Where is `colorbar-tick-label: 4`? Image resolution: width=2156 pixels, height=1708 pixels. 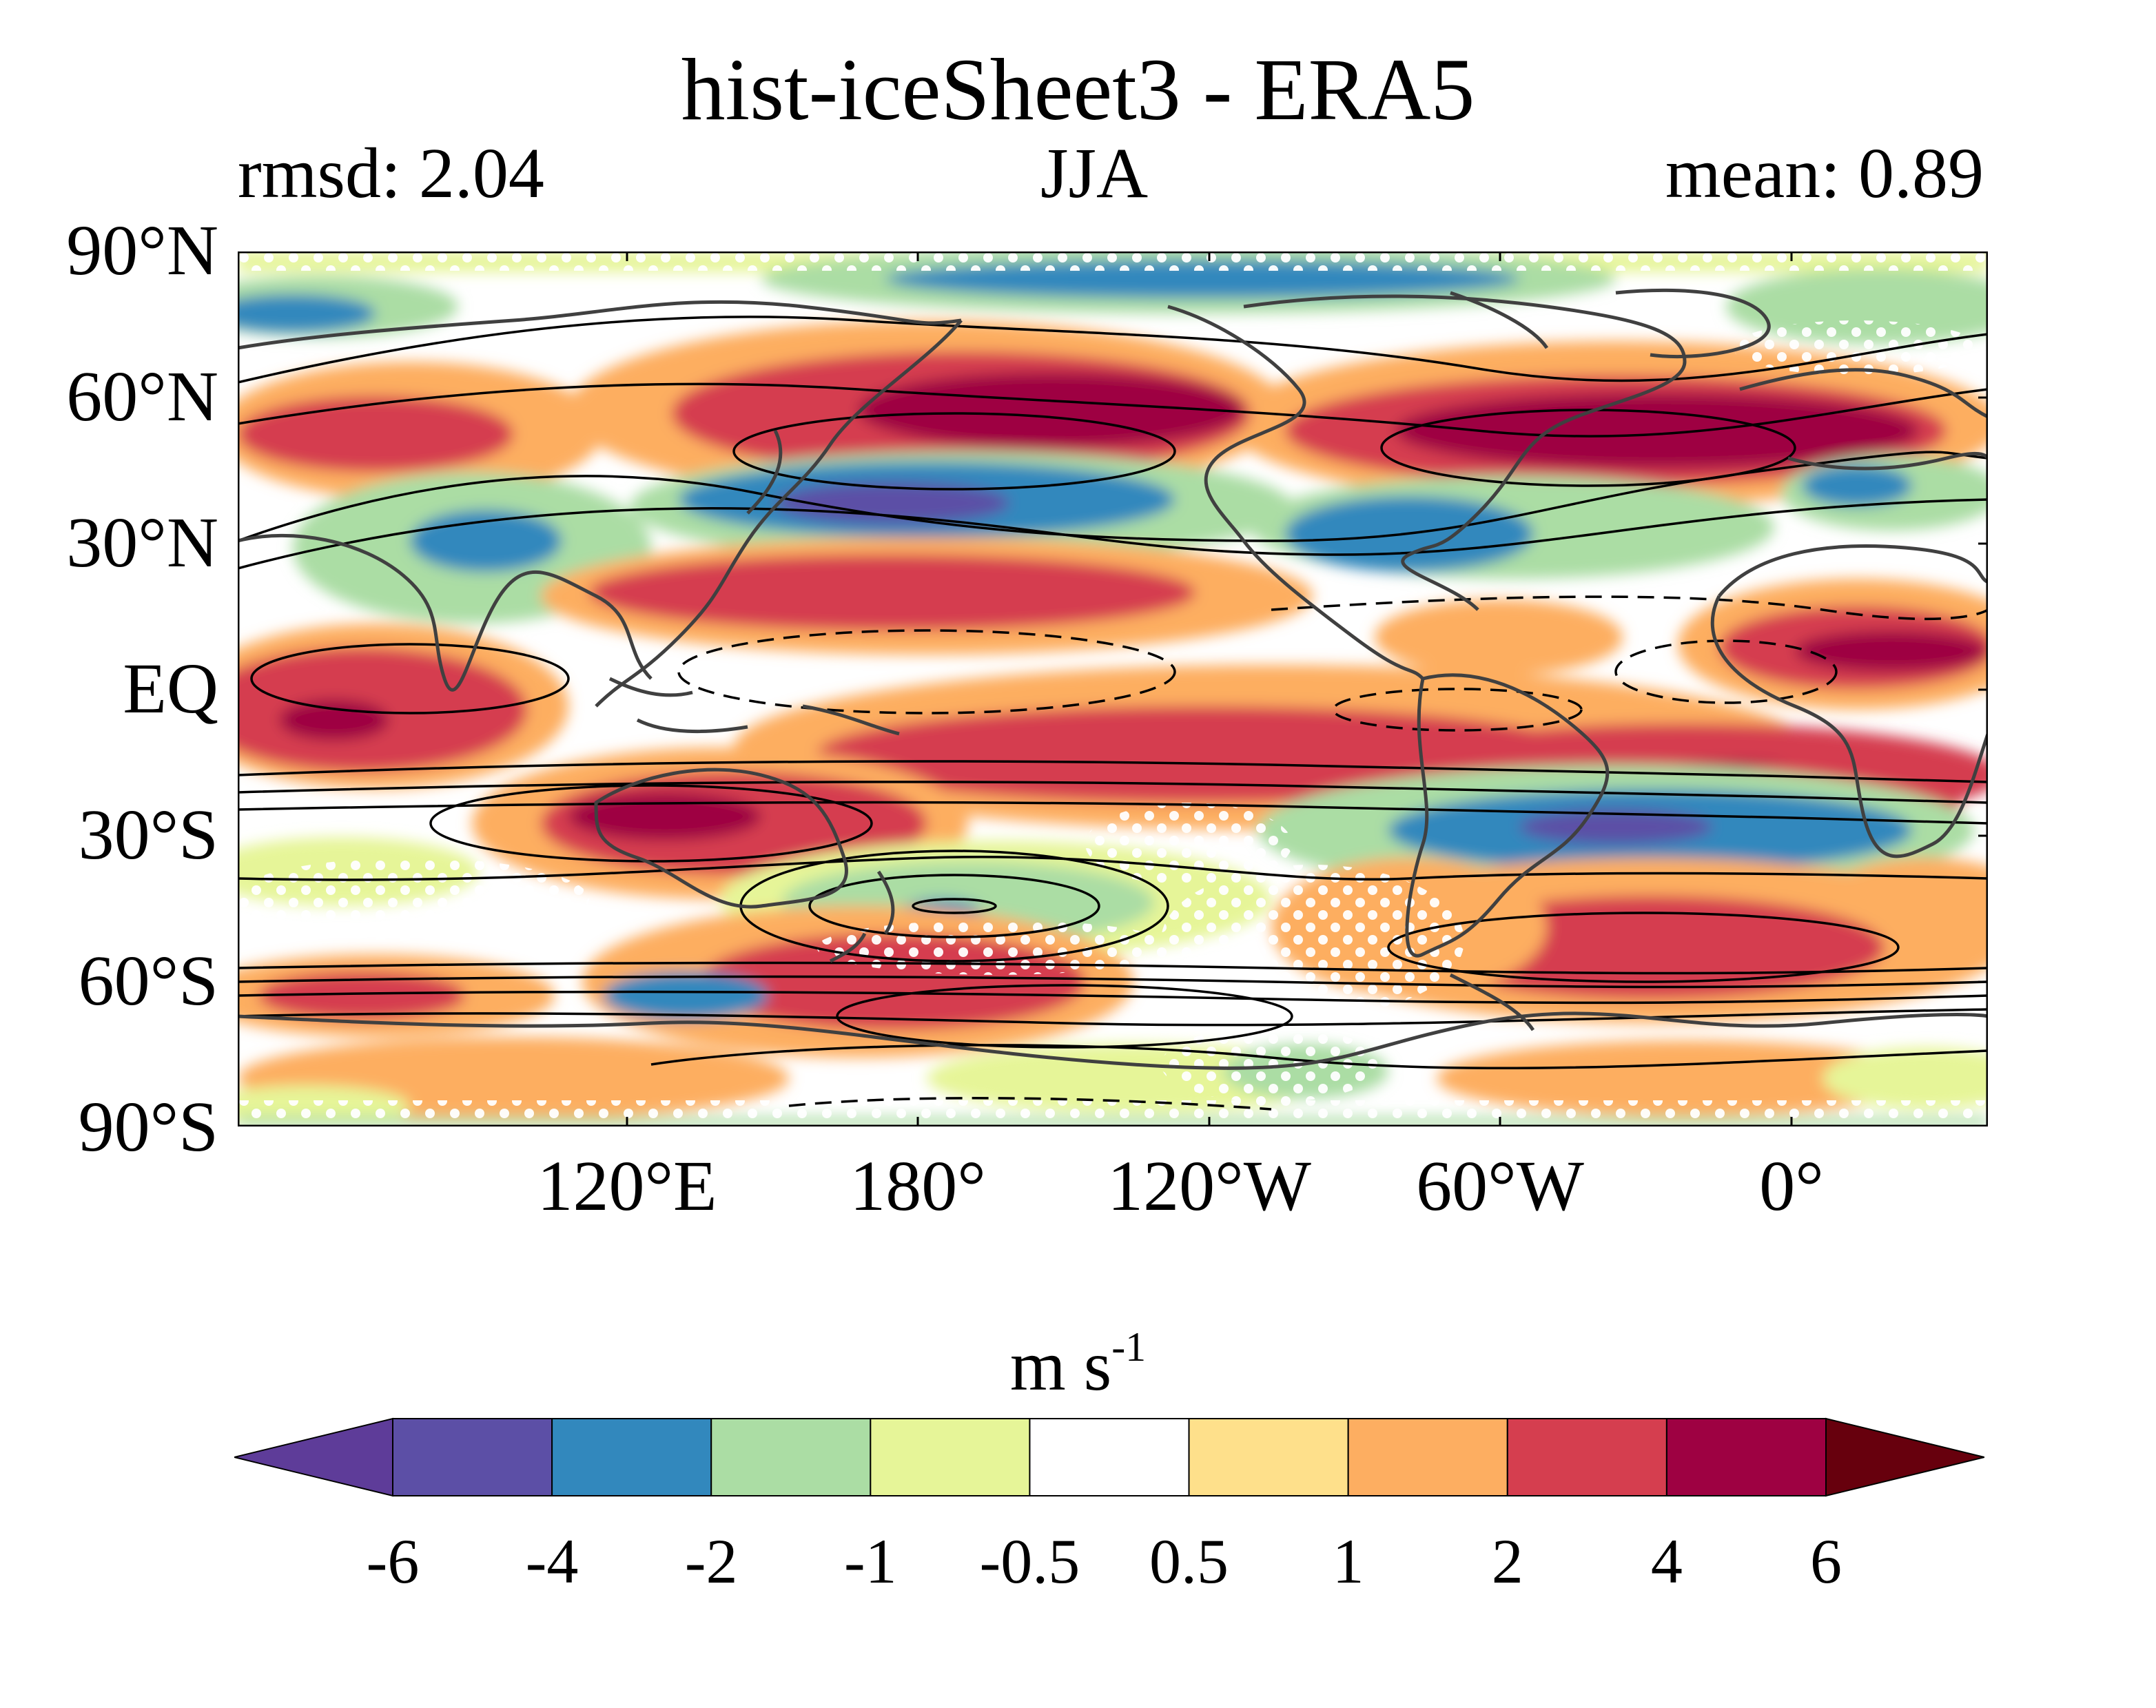
colorbar-tick-label: 4 is located at coordinates (1666, 1561).